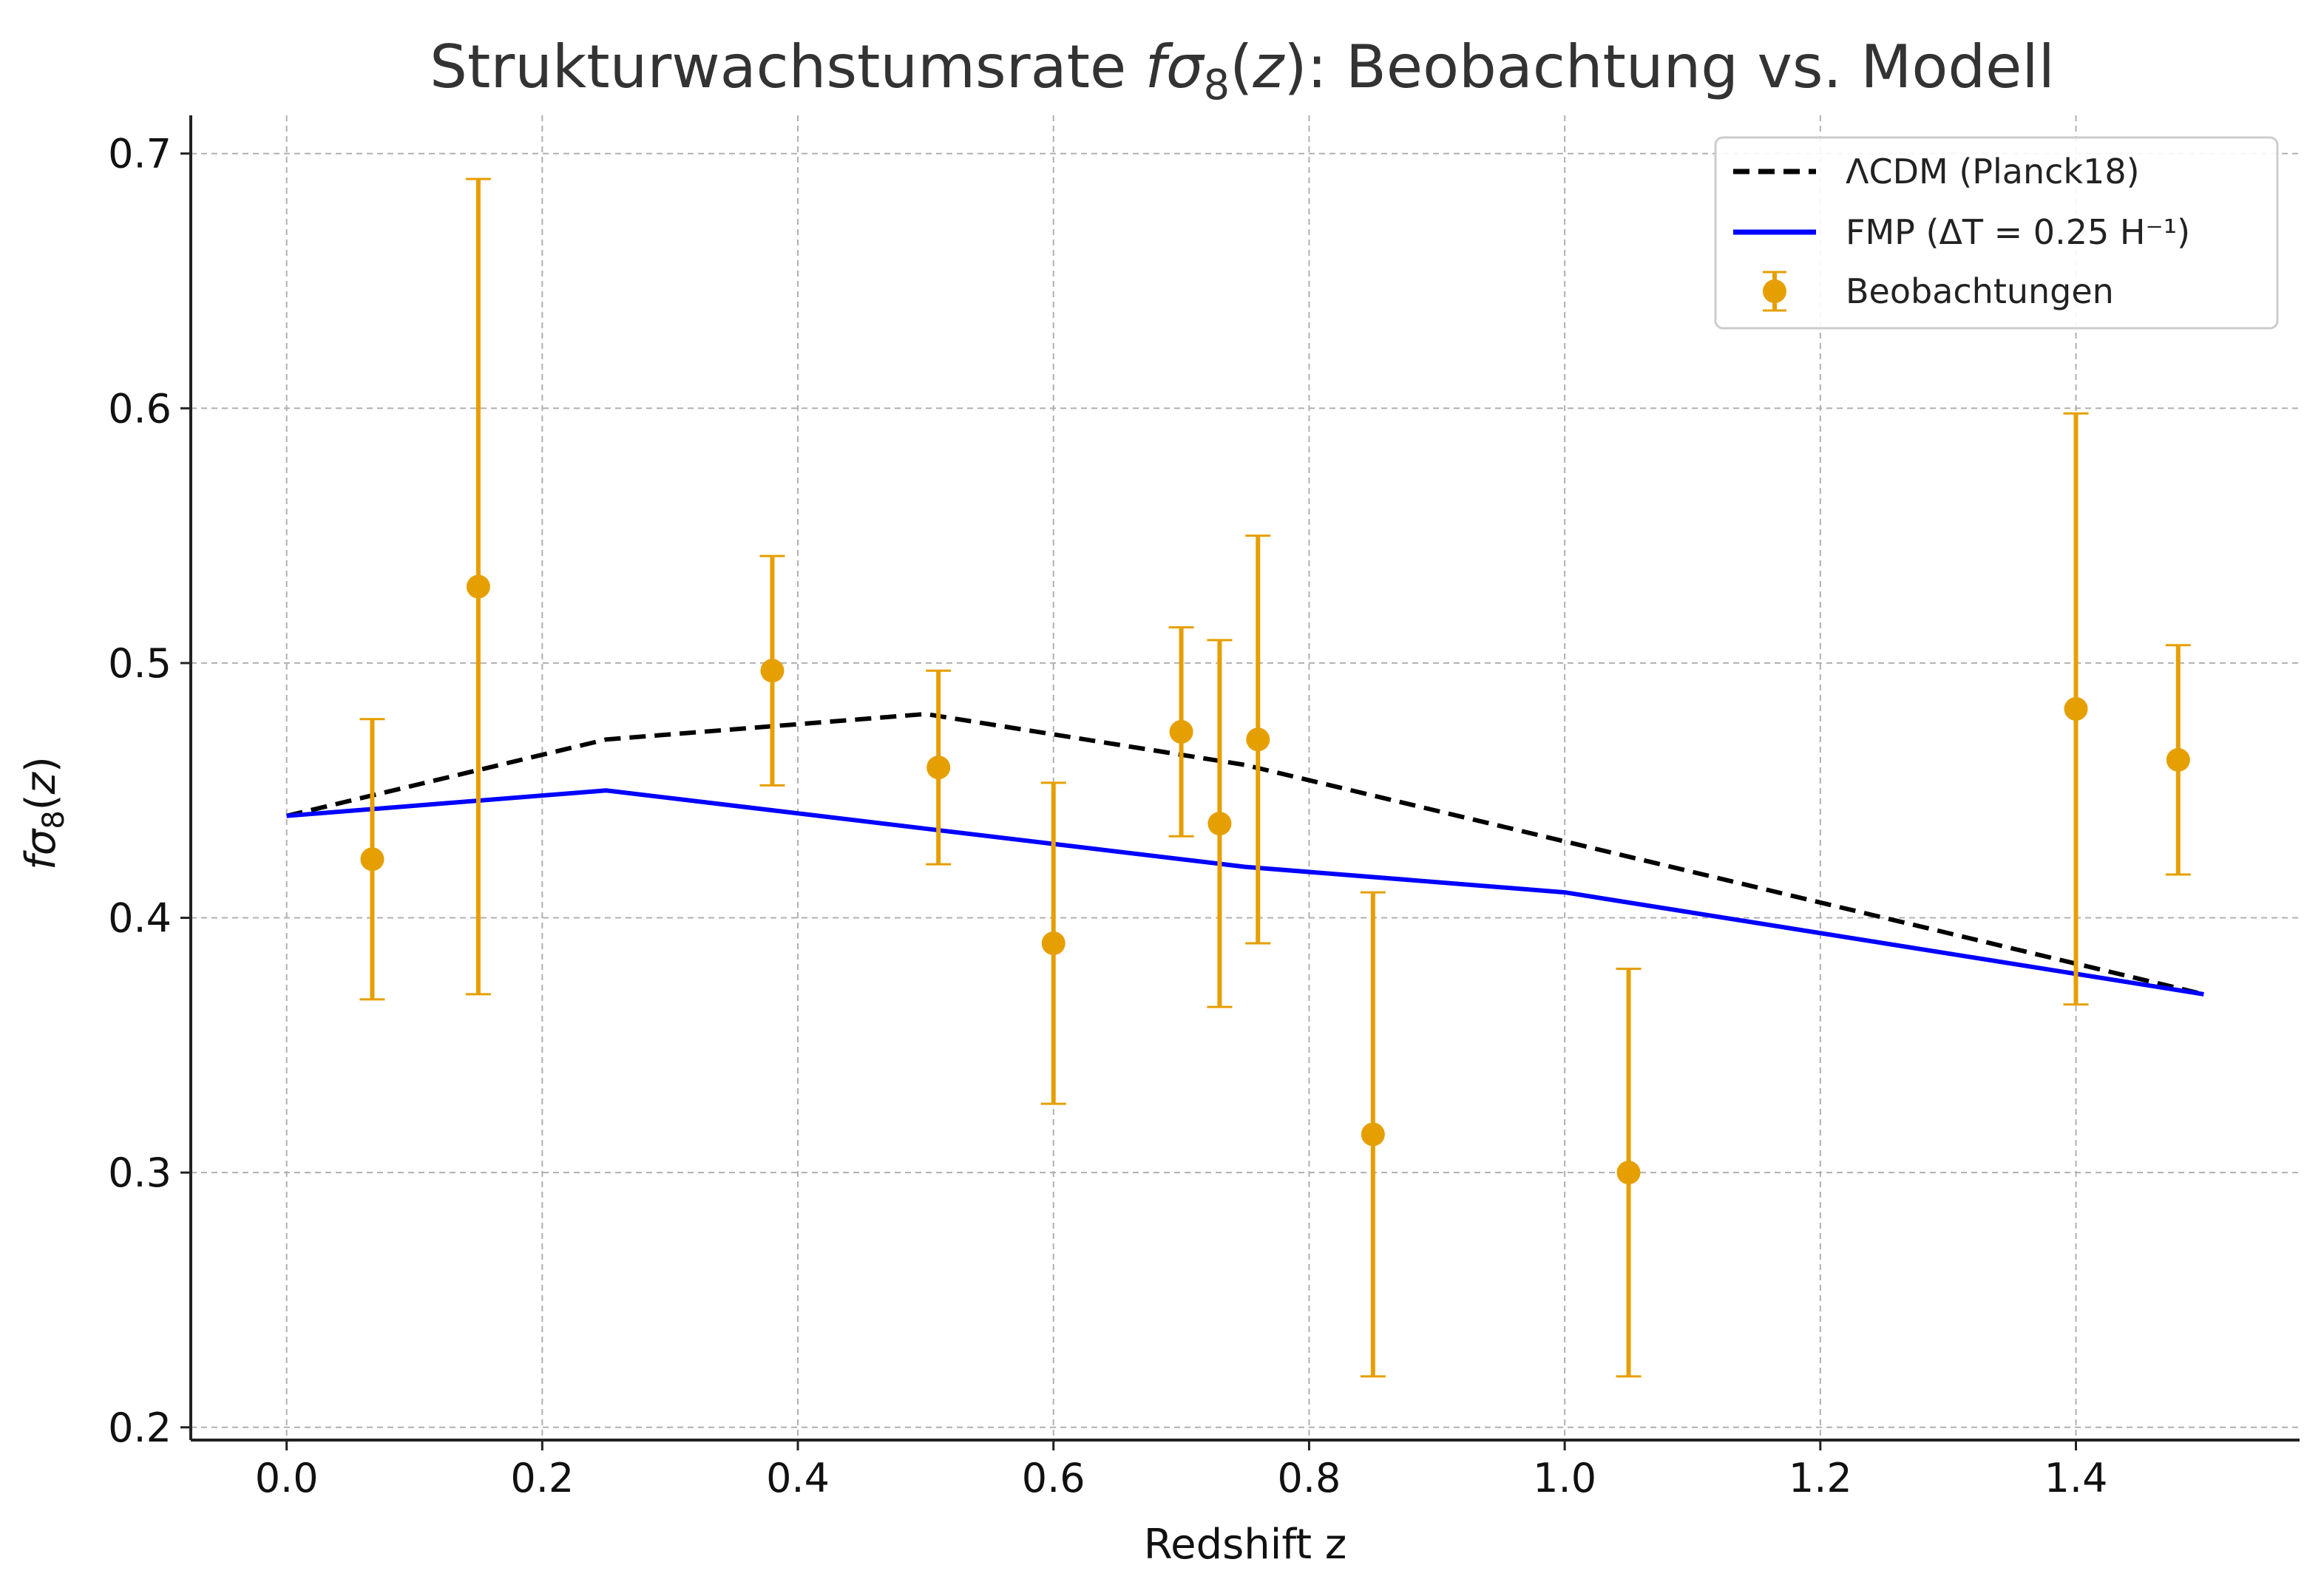 The width and height of the screenshot is (2324, 1582). I want to click on lcdm-line, so click(1245, 854).